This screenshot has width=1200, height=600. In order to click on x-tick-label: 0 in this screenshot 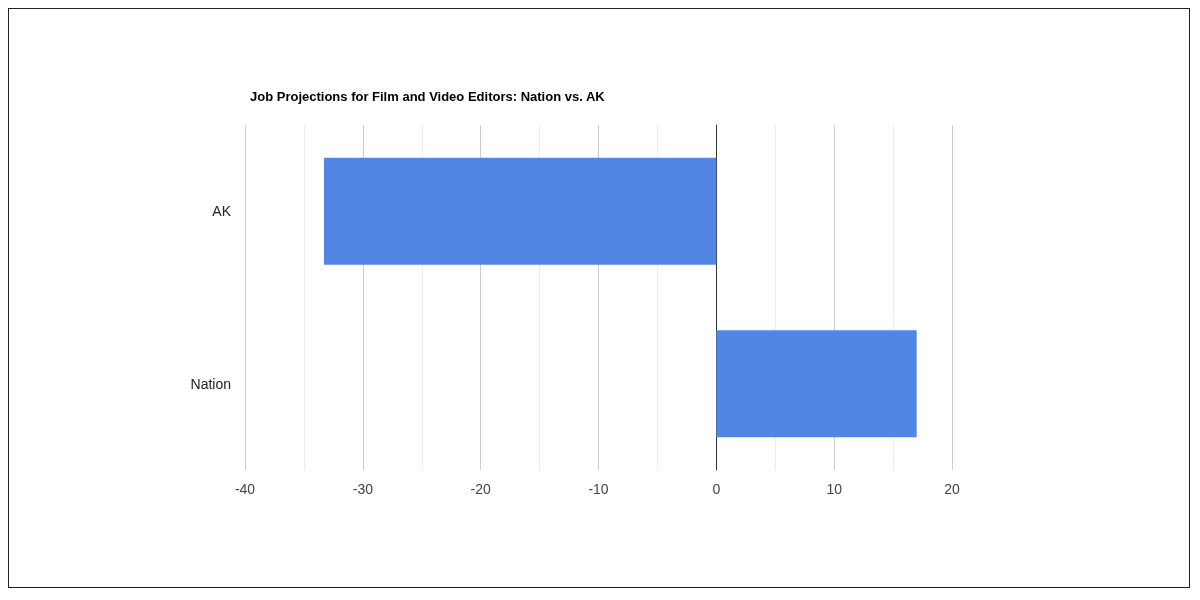, I will do `click(716, 489)`.